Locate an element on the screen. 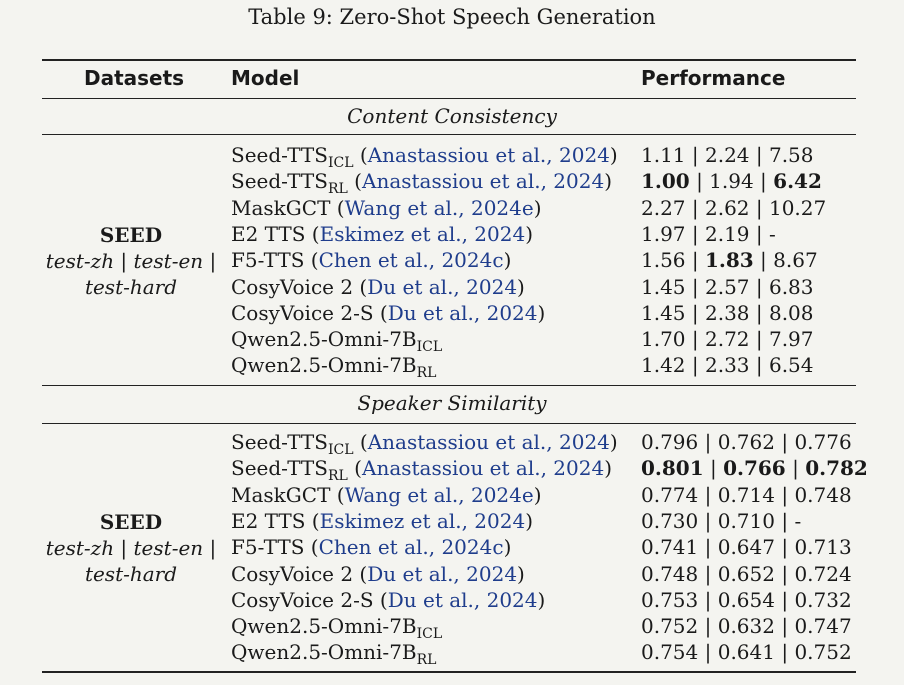 The height and width of the screenshot is (685, 904). citation-link: Eskimez et al., 2024 is located at coordinates (422, 233).